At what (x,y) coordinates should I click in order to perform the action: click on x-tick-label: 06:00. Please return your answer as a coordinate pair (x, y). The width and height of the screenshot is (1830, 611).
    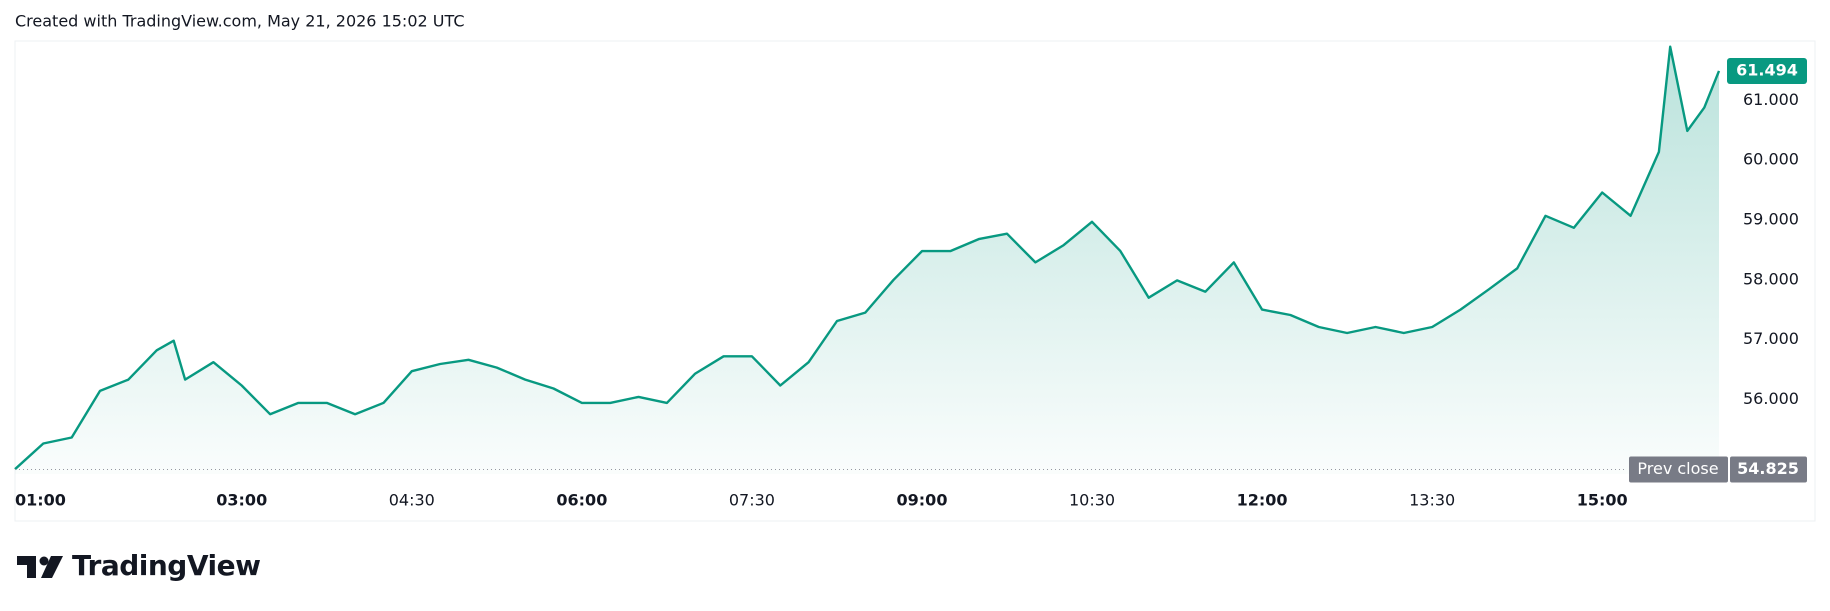
    Looking at the image, I should click on (581, 500).